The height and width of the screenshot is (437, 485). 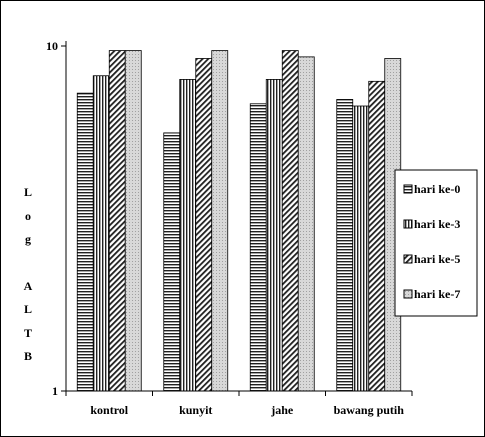 What do you see at coordinates (369, 410) in the screenshot?
I see `x-tick-label: bawang putih` at bounding box center [369, 410].